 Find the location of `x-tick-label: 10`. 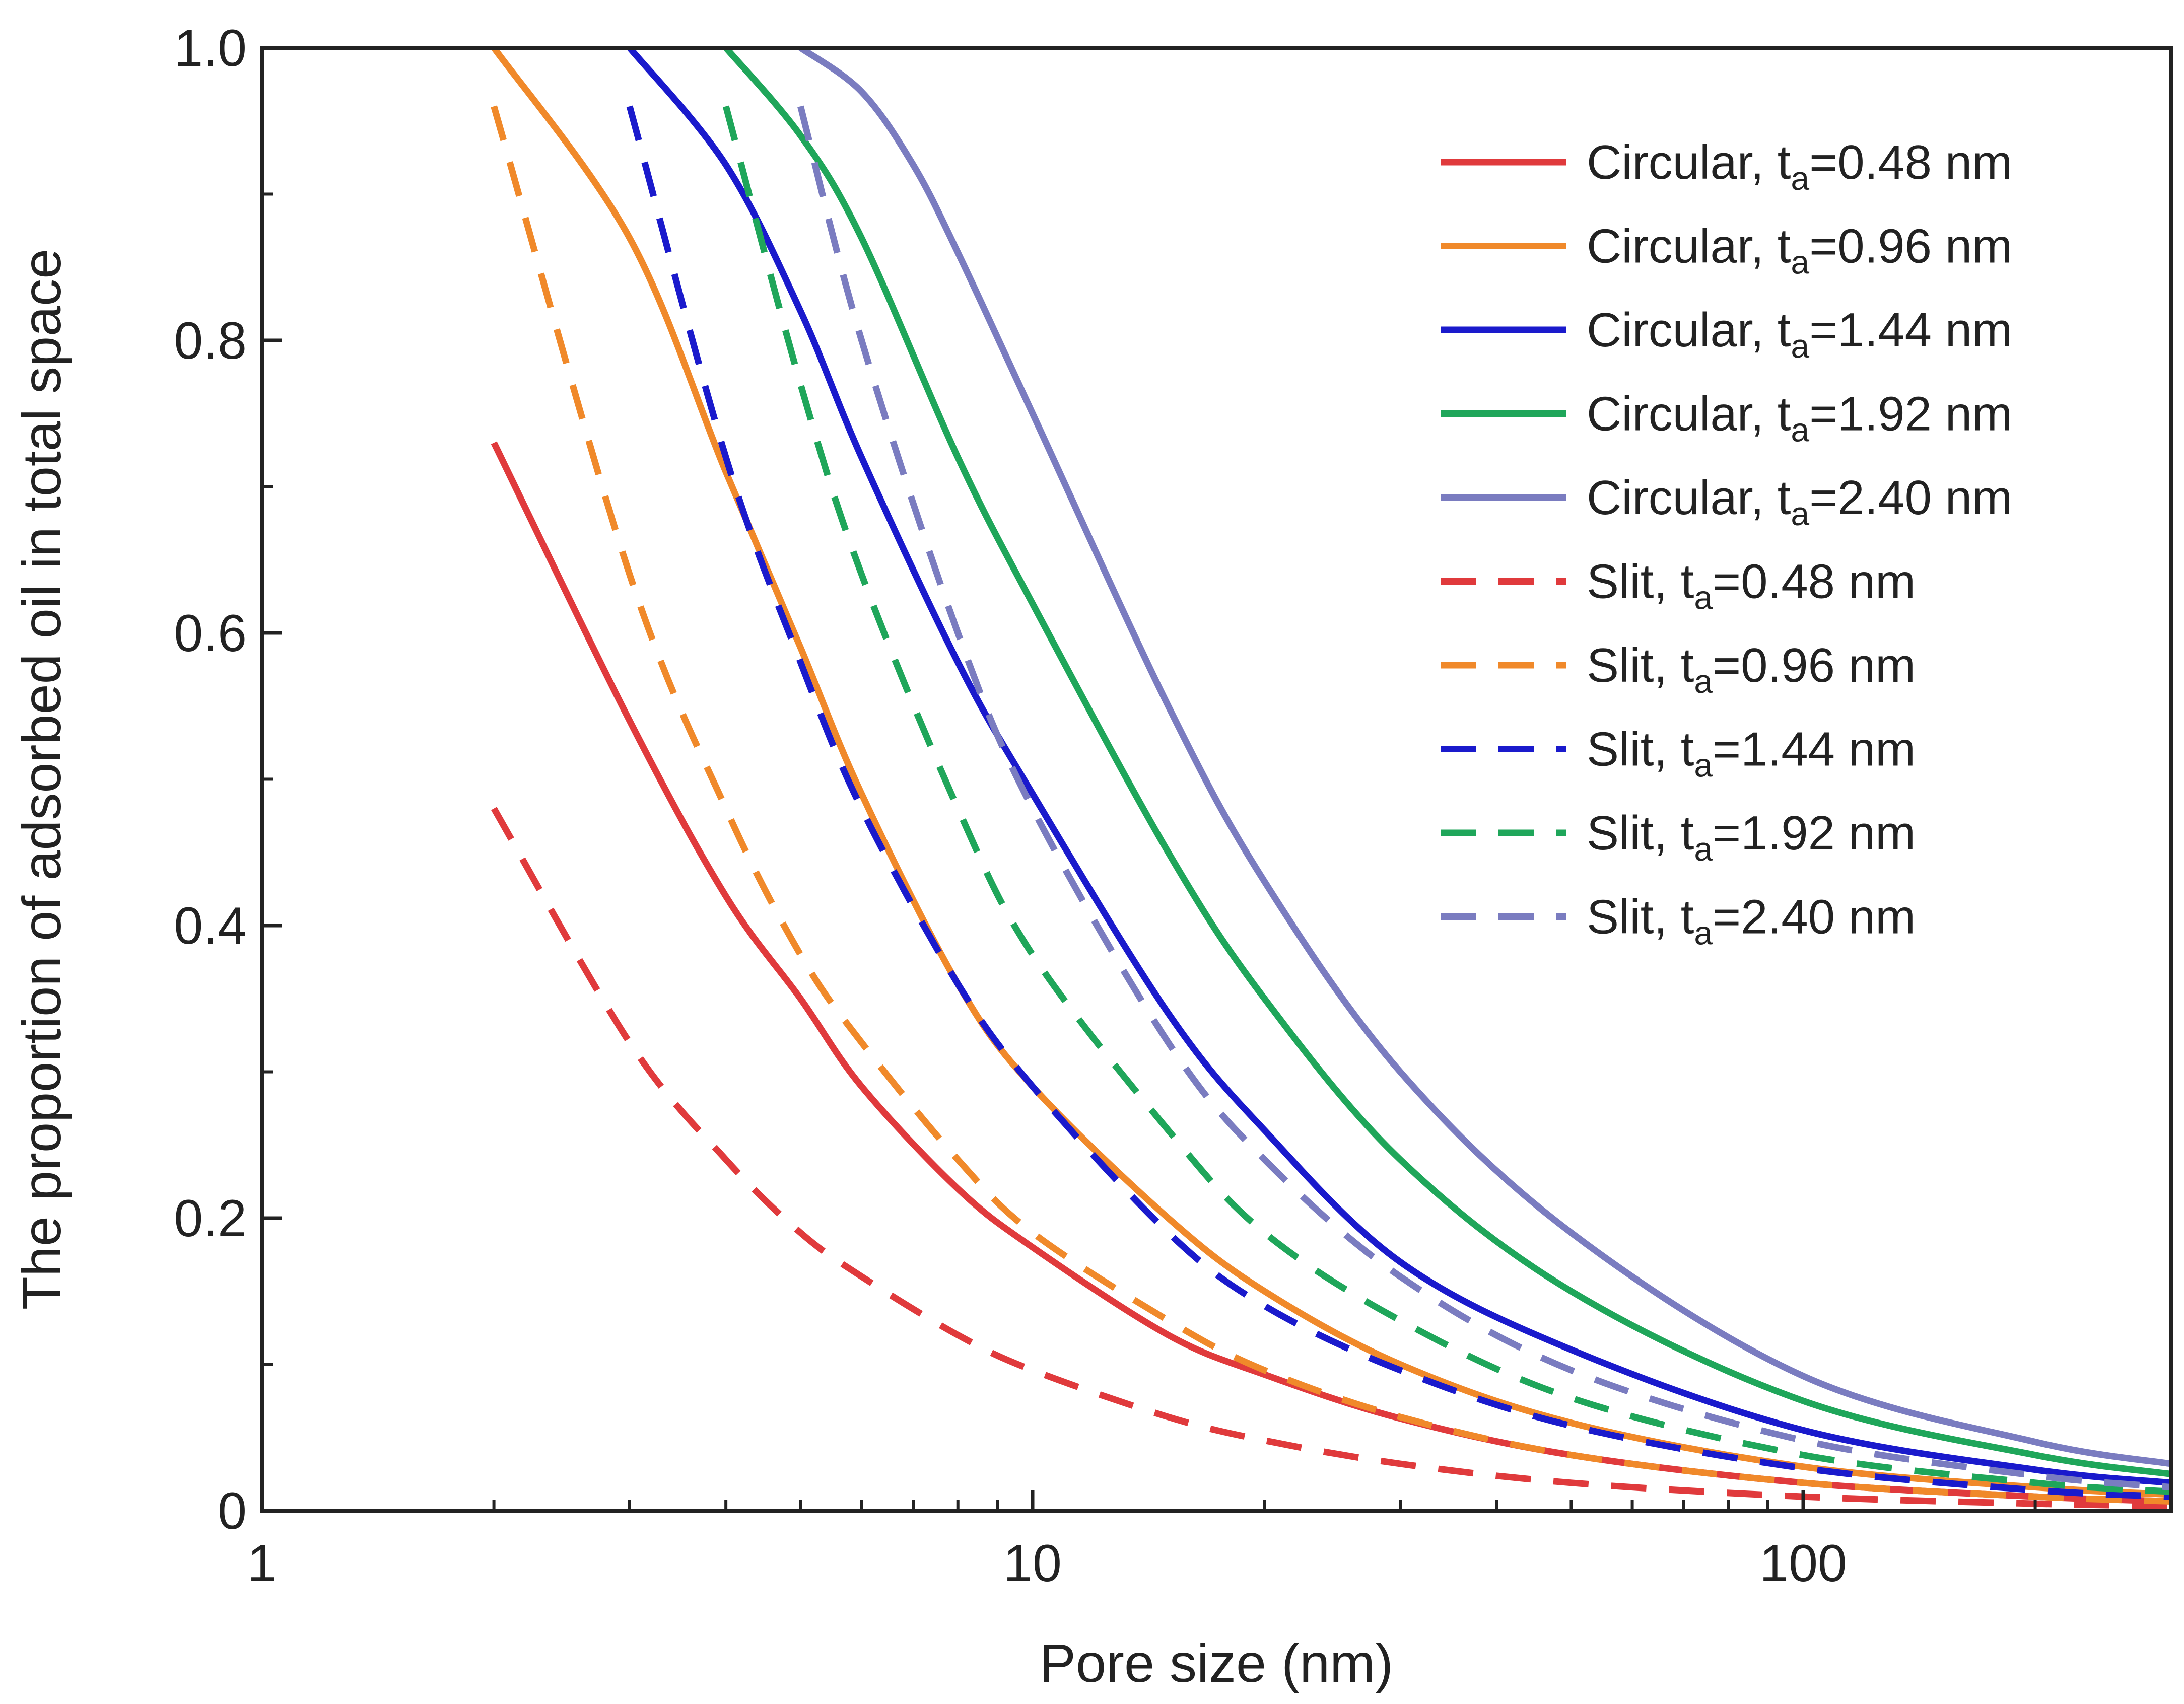

x-tick-label: 10 is located at coordinates (1032, 1563).